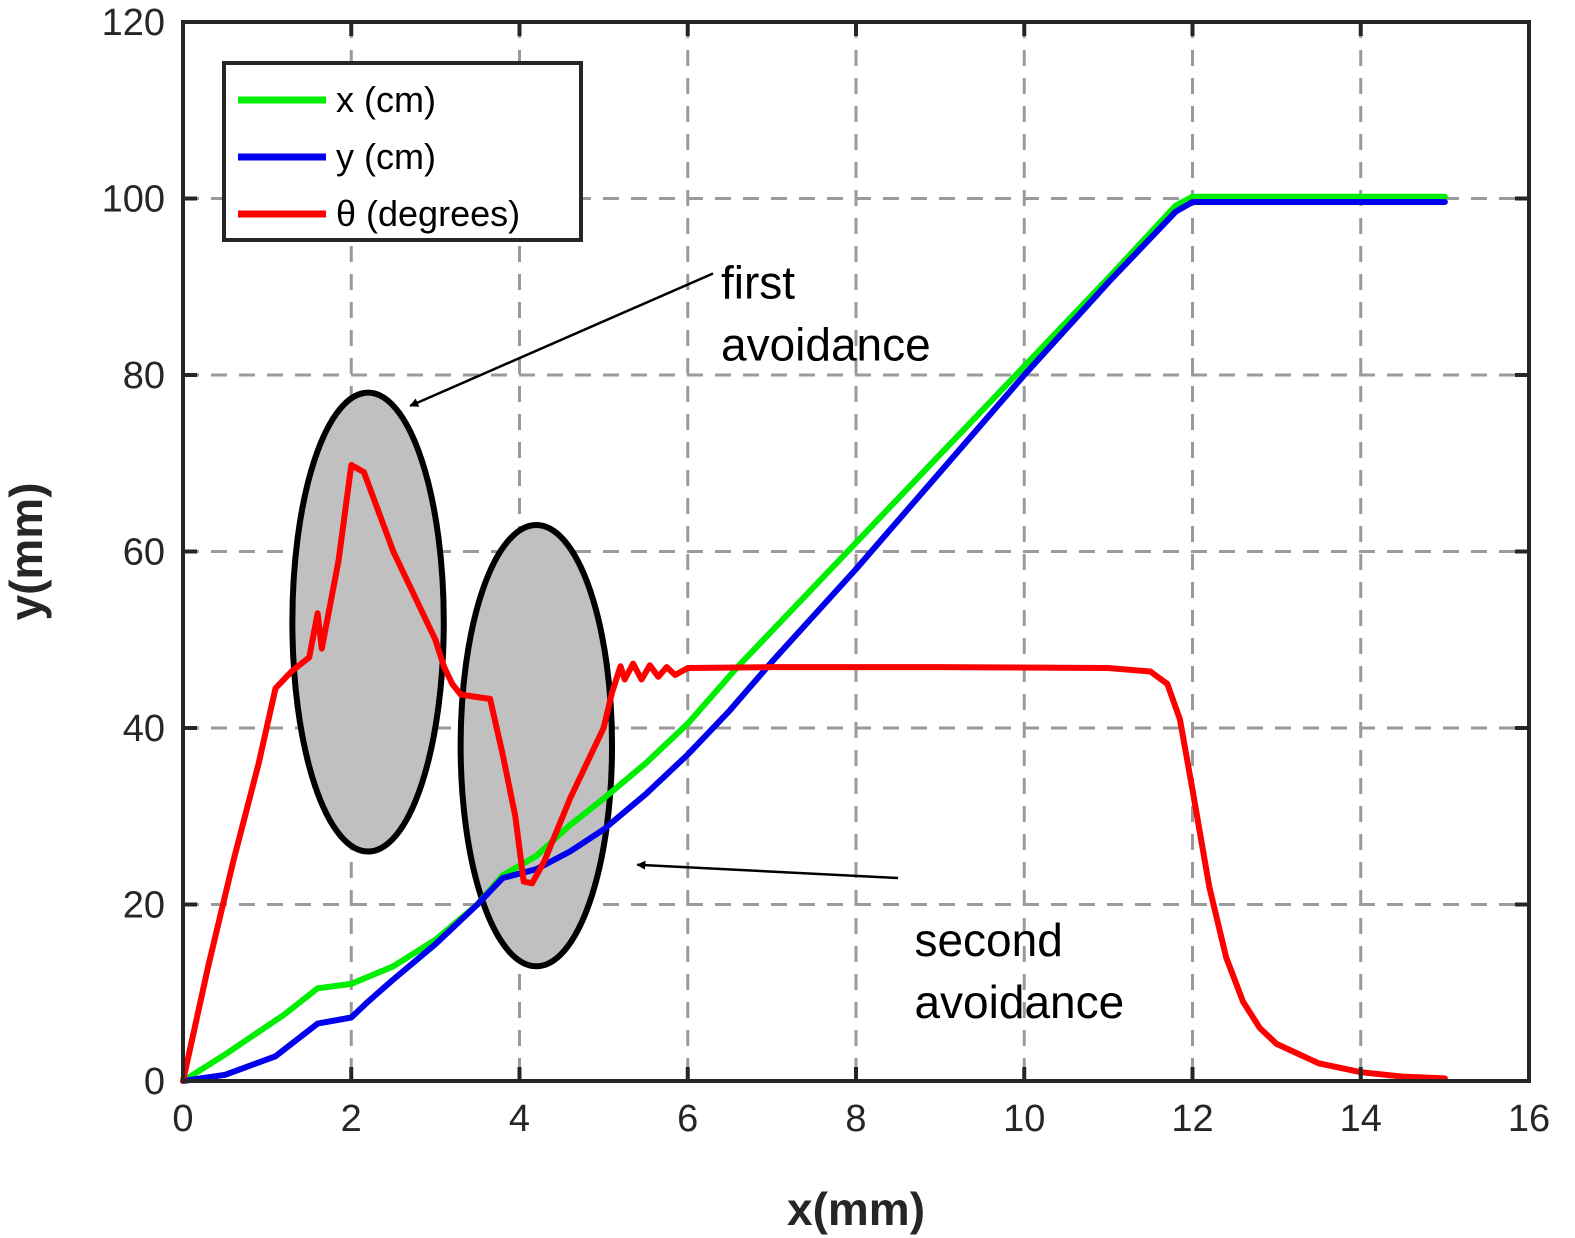 This screenshot has width=1575, height=1238. Describe the element at coordinates (144, 553) in the screenshot. I see `y-tick-label: 60` at that location.